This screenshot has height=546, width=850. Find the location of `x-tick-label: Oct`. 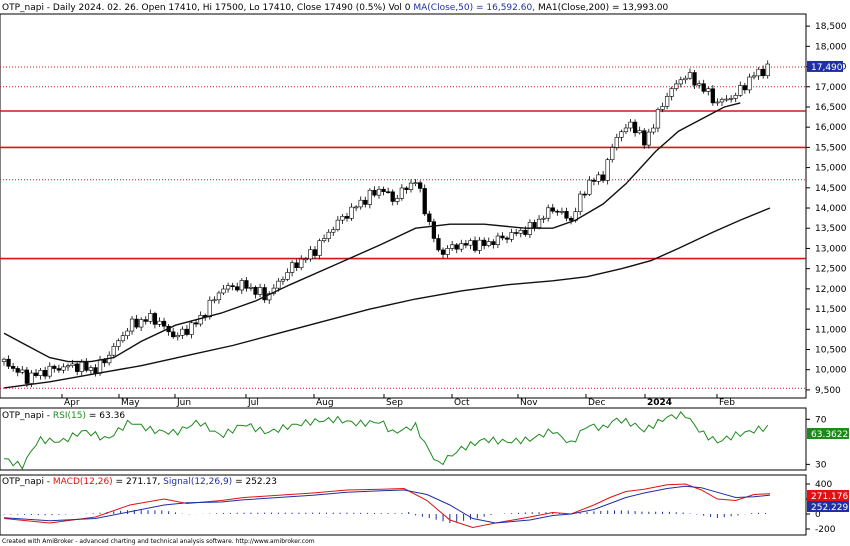

x-tick-label: Oct is located at coordinates (462, 403).